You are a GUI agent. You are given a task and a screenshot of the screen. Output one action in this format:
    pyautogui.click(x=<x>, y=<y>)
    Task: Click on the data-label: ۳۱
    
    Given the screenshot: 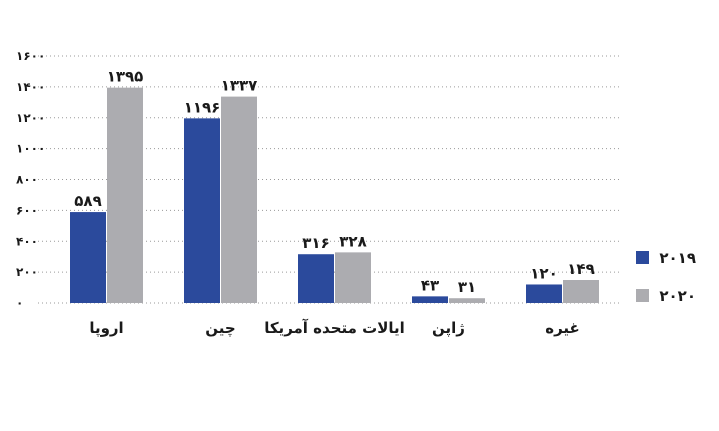 What is the action you would take?
    pyautogui.click(x=467, y=287)
    